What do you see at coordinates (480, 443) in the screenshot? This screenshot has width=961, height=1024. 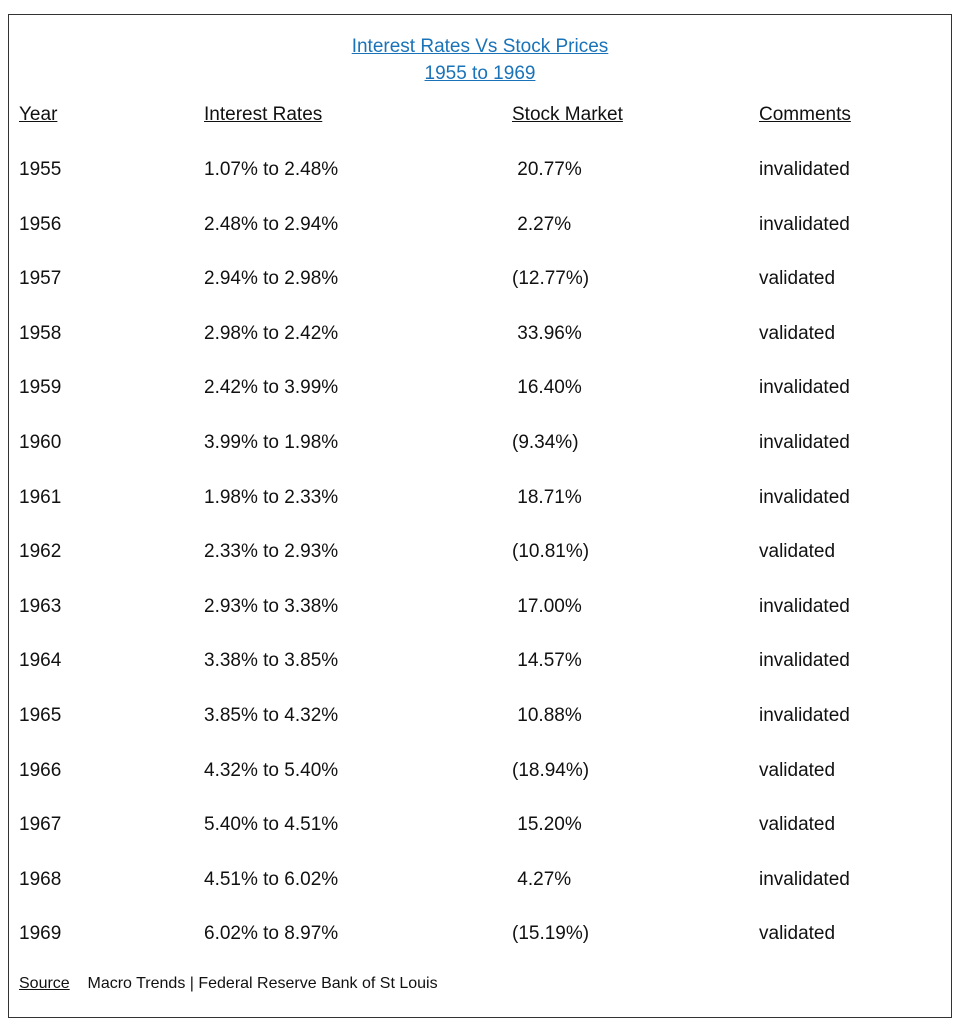 I see `table-row: 1960 3.99% to 1.98% (9.34%) invalidated` at bounding box center [480, 443].